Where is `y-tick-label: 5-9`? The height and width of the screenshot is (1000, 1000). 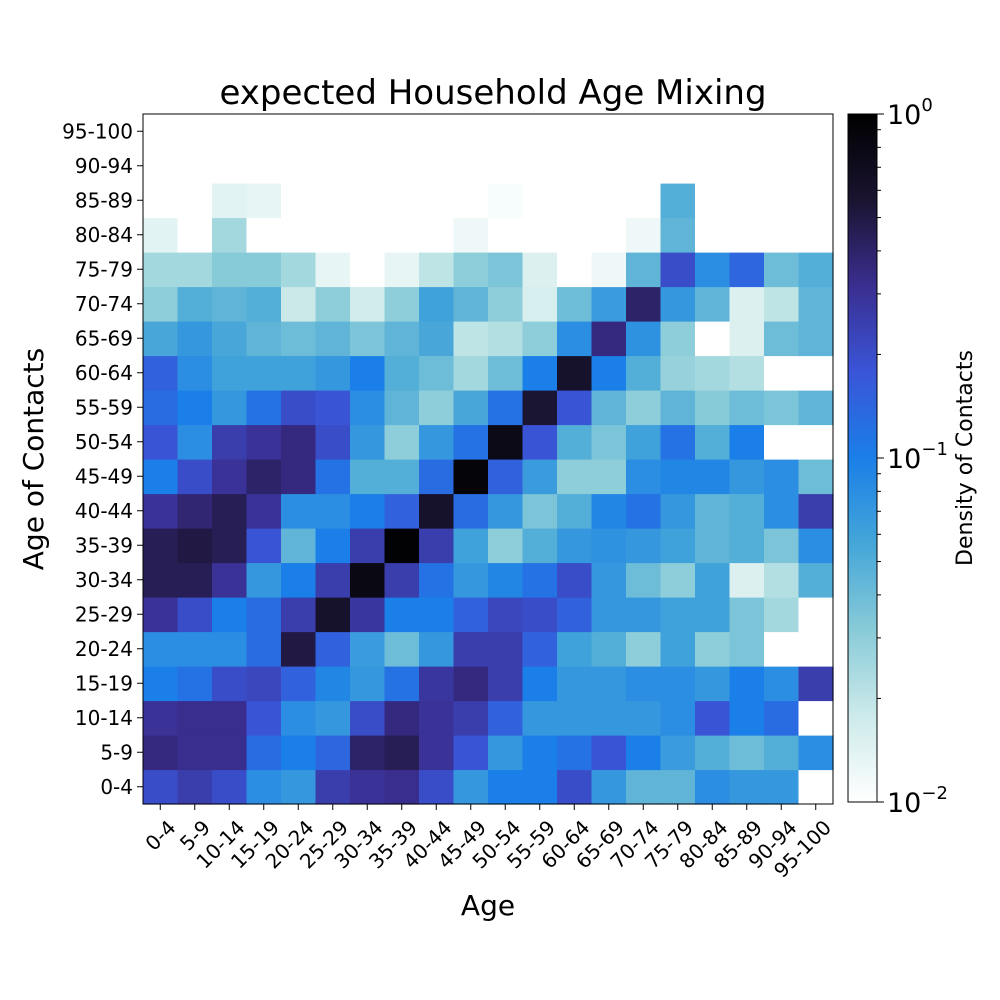
y-tick-label: 5-9 is located at coordinates (116, 752).